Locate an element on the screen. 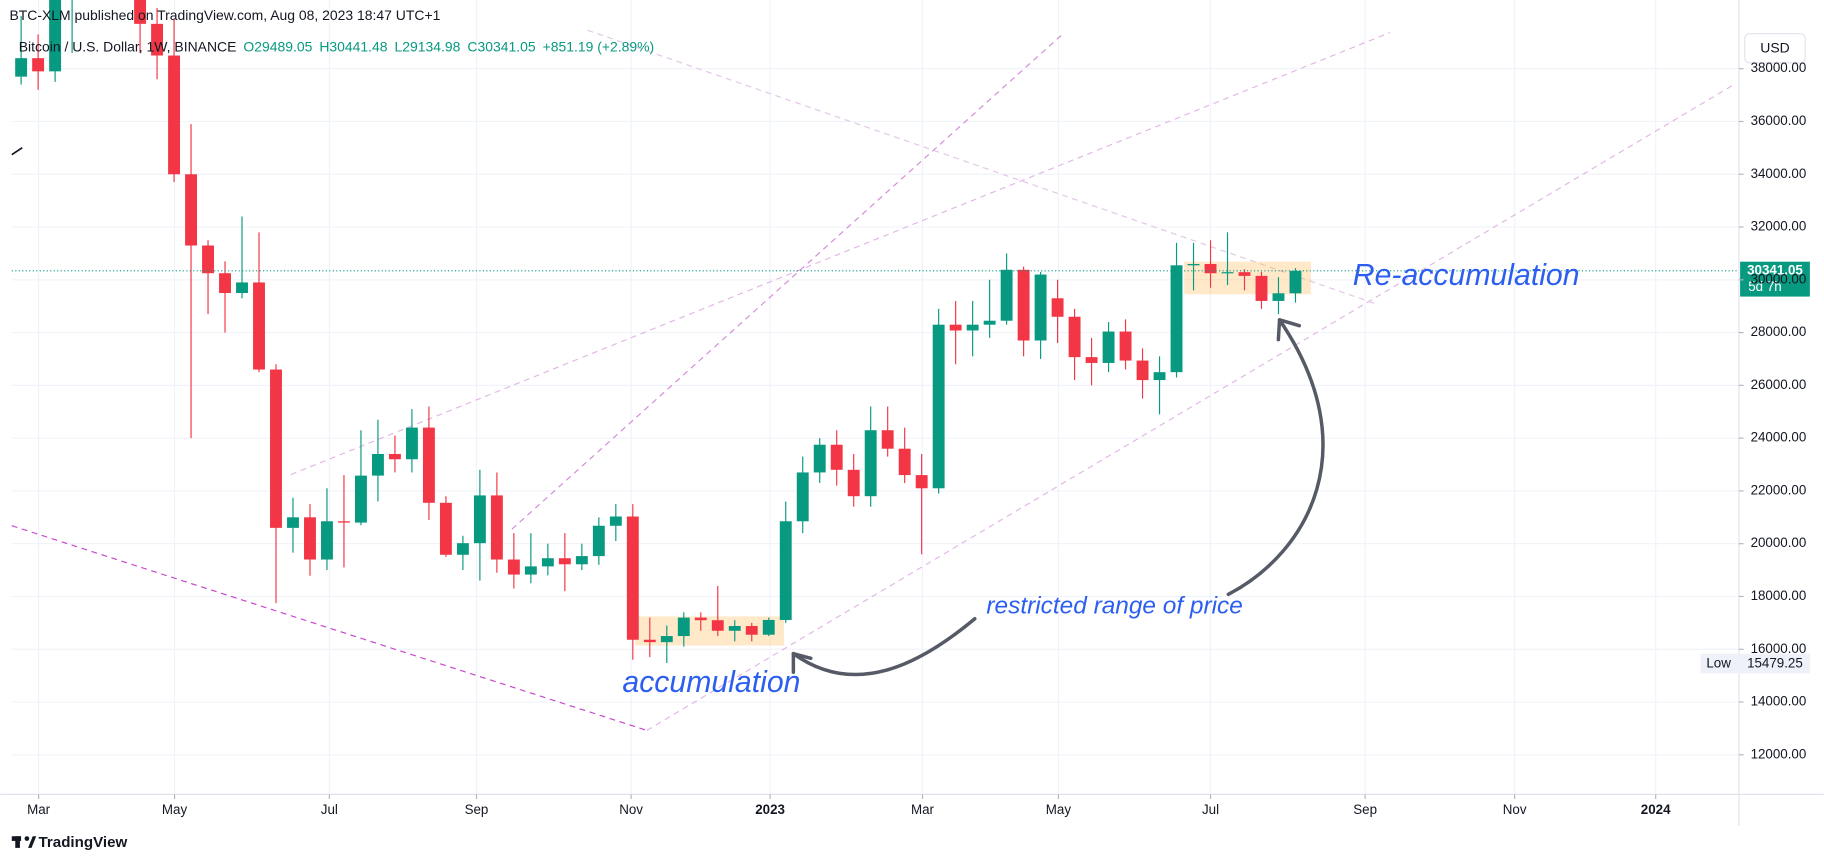  y-tick-label: 22000.00 is located at coordinates (1779, 489).